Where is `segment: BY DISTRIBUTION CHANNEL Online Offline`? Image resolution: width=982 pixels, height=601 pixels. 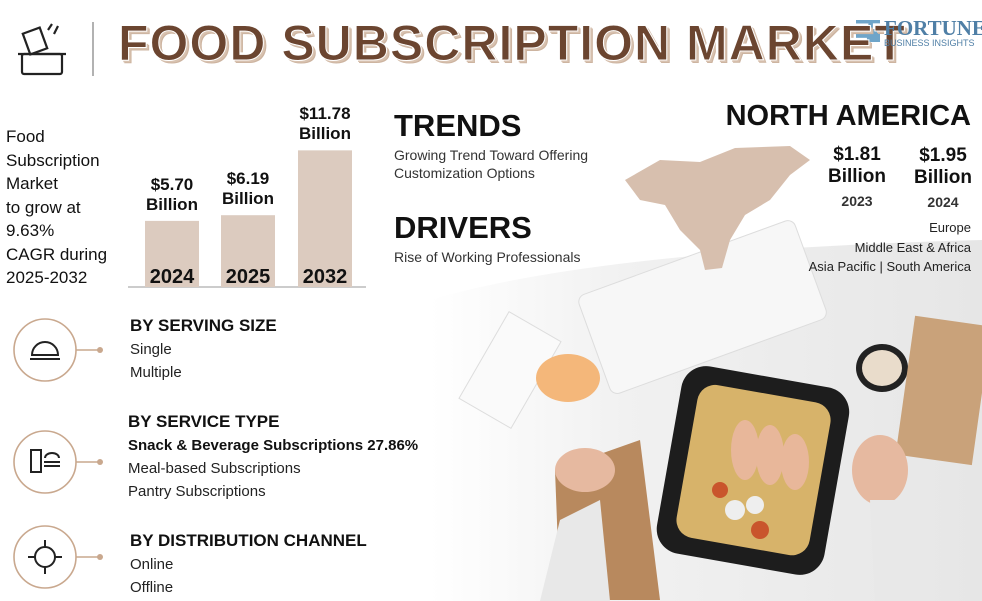 segment: BY DISTRIBUTION CHANNEL Online Offline is located at coordinates (248, 565).